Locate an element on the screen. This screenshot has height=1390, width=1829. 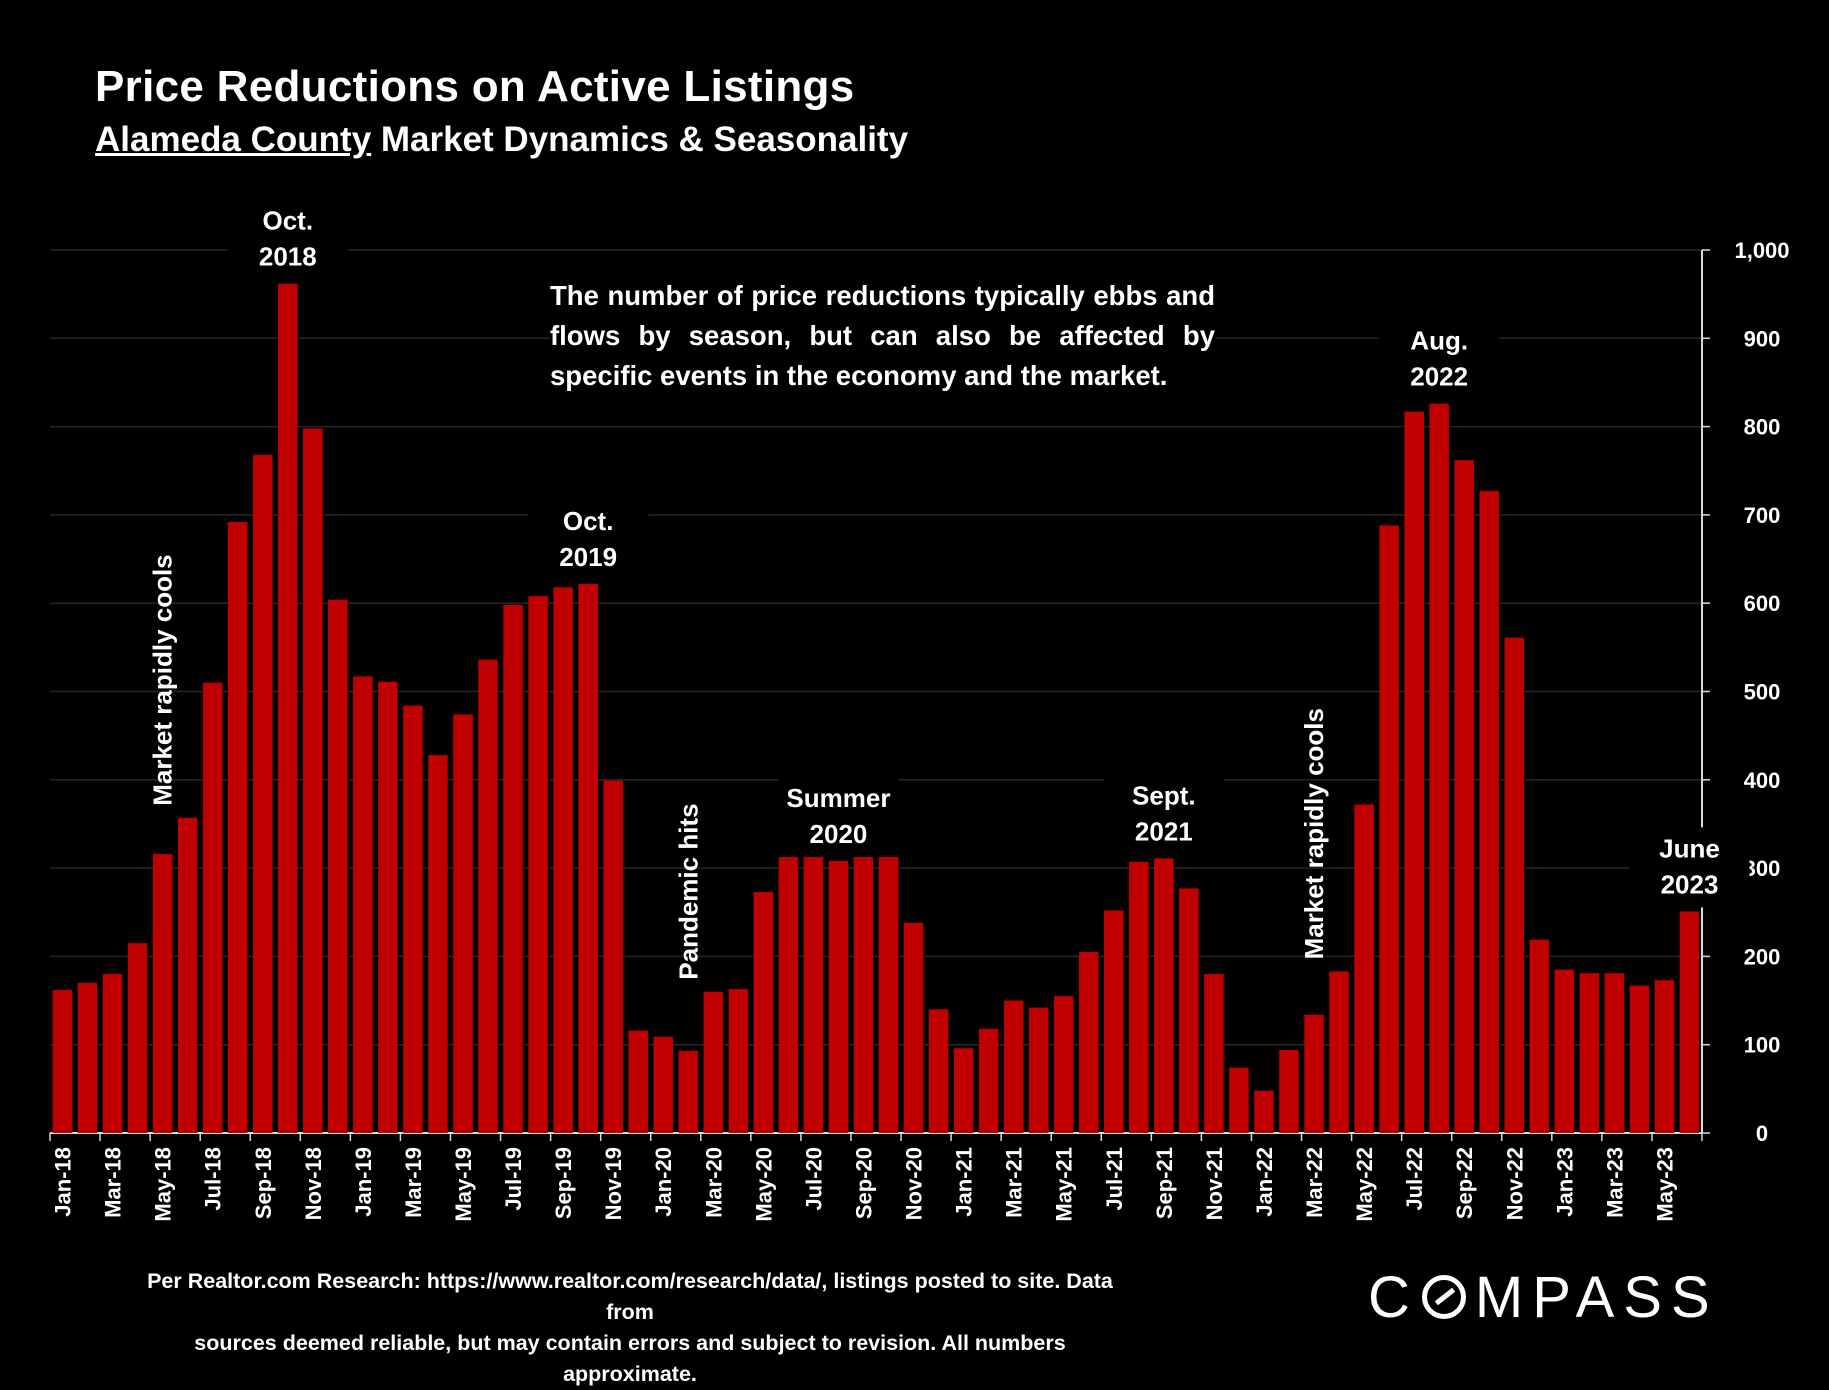
x-tick-label: Nov-21 is located at coordinates (1214, 1183).